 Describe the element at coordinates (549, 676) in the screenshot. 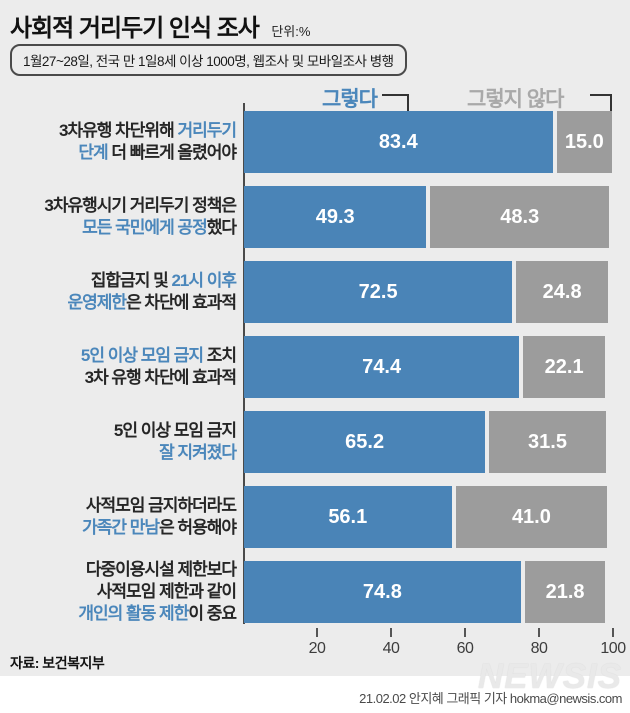

I see `newsis-watermark-logo: NEWSIS` at that location.